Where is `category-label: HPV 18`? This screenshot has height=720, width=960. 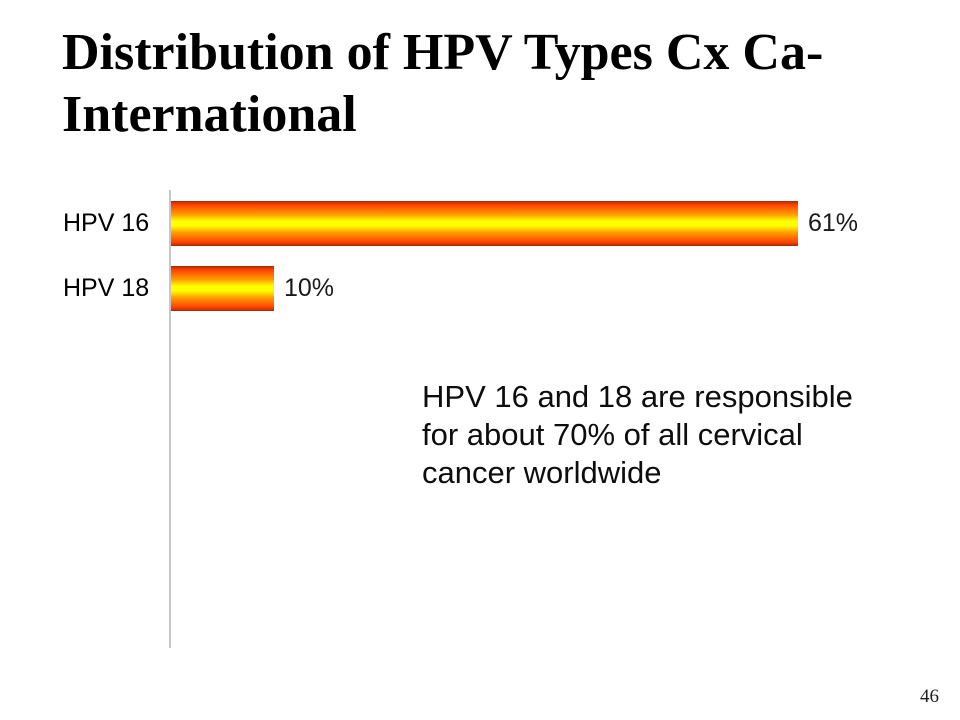 category-label: HPV 18 is located at coordinates (106, 288).